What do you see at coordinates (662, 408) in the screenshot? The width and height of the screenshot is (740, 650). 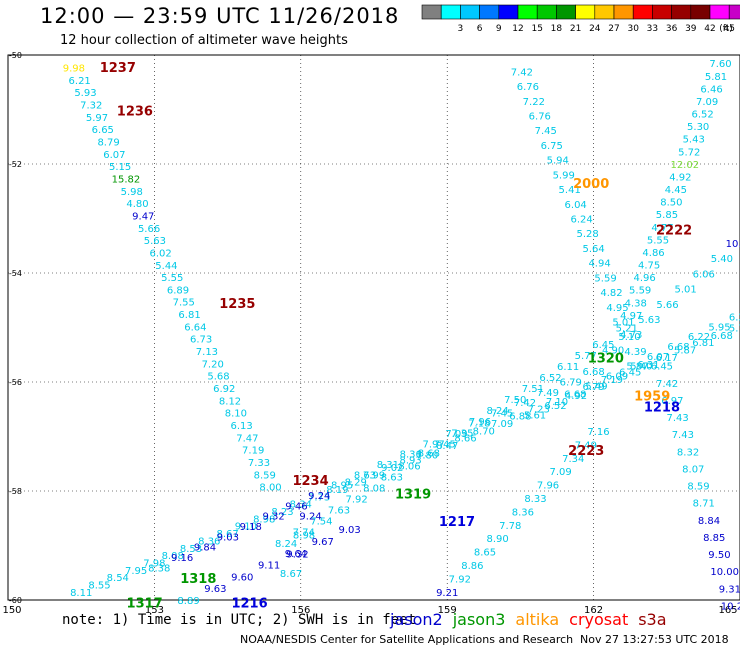 I see `pass-time-label: 1218` at bounding box center [662, 408].